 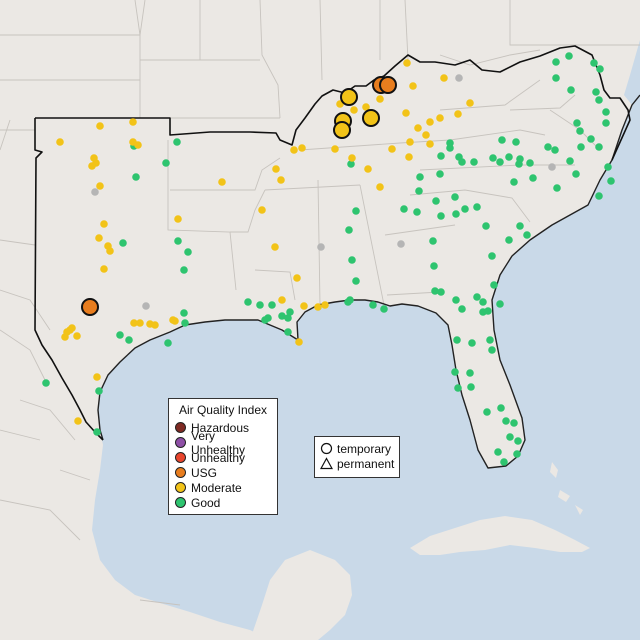 I want to click on no-data-monitor-marker, so click(x=321, y=247).